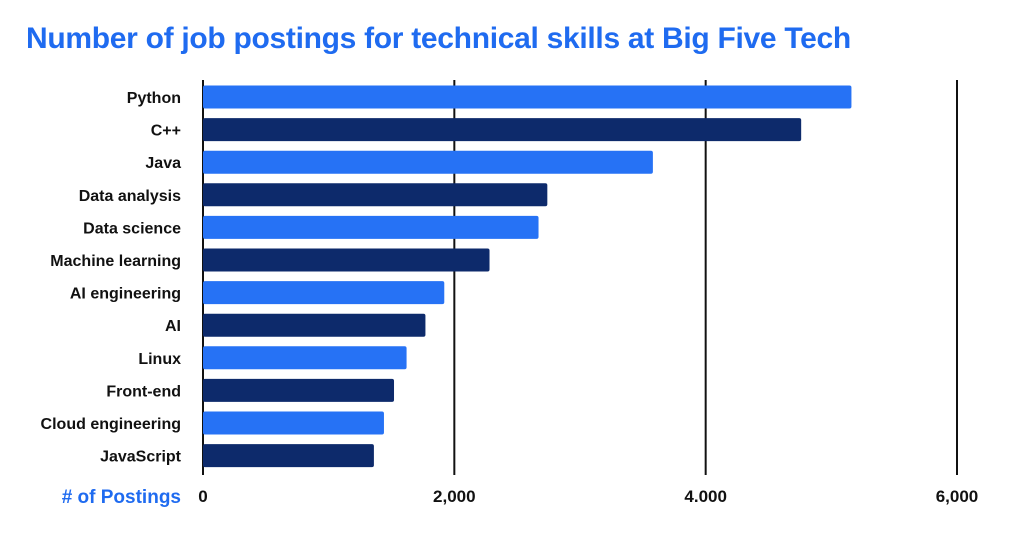 The height and width of the screenshot is (536, 1024). What do you see at coordinates (957, 496) in the screenshot?
I see `x-tick-label-3: 6,000` at bounding box center [957, 496].